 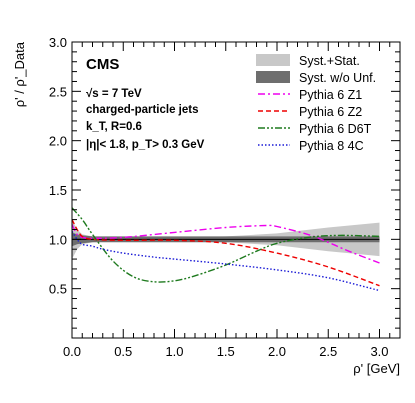 I want to click on experiment-label: CMS, so click(x=102, y=64).